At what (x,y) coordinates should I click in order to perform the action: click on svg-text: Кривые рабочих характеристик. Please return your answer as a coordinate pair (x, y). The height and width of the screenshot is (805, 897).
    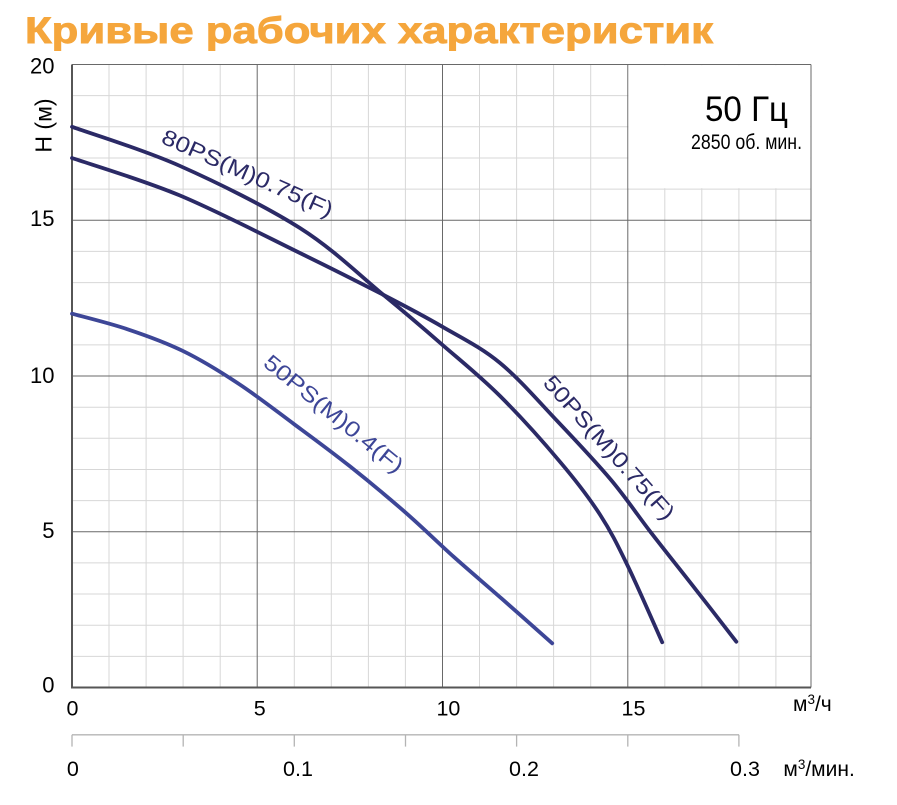
    Looking at the image, I should click on (369, 30).